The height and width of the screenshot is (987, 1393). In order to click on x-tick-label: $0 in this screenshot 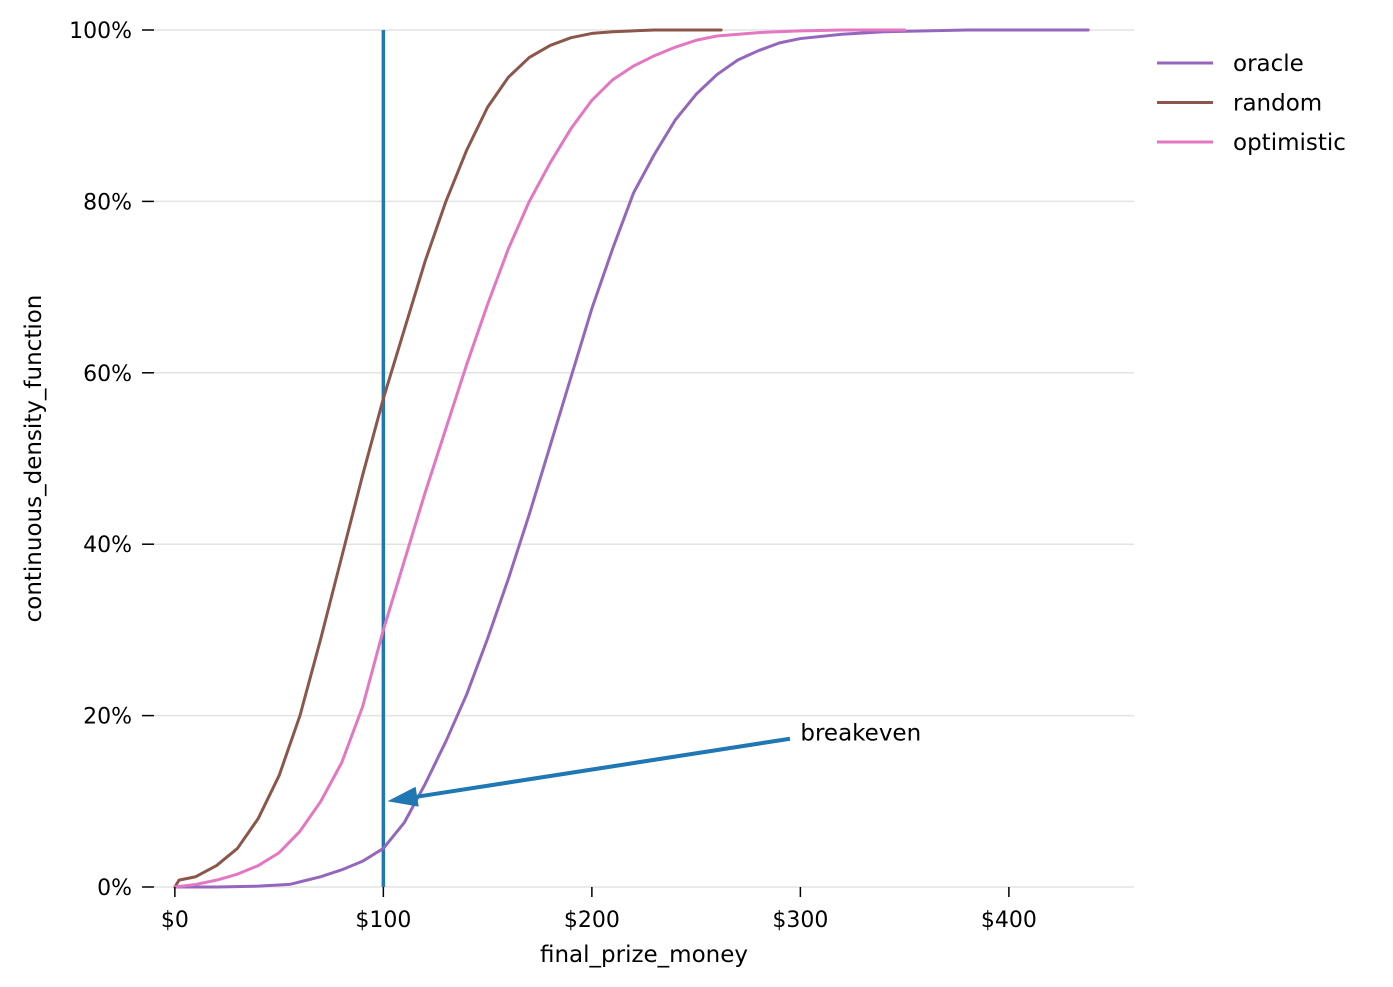, I will do `click(175, 920)`.